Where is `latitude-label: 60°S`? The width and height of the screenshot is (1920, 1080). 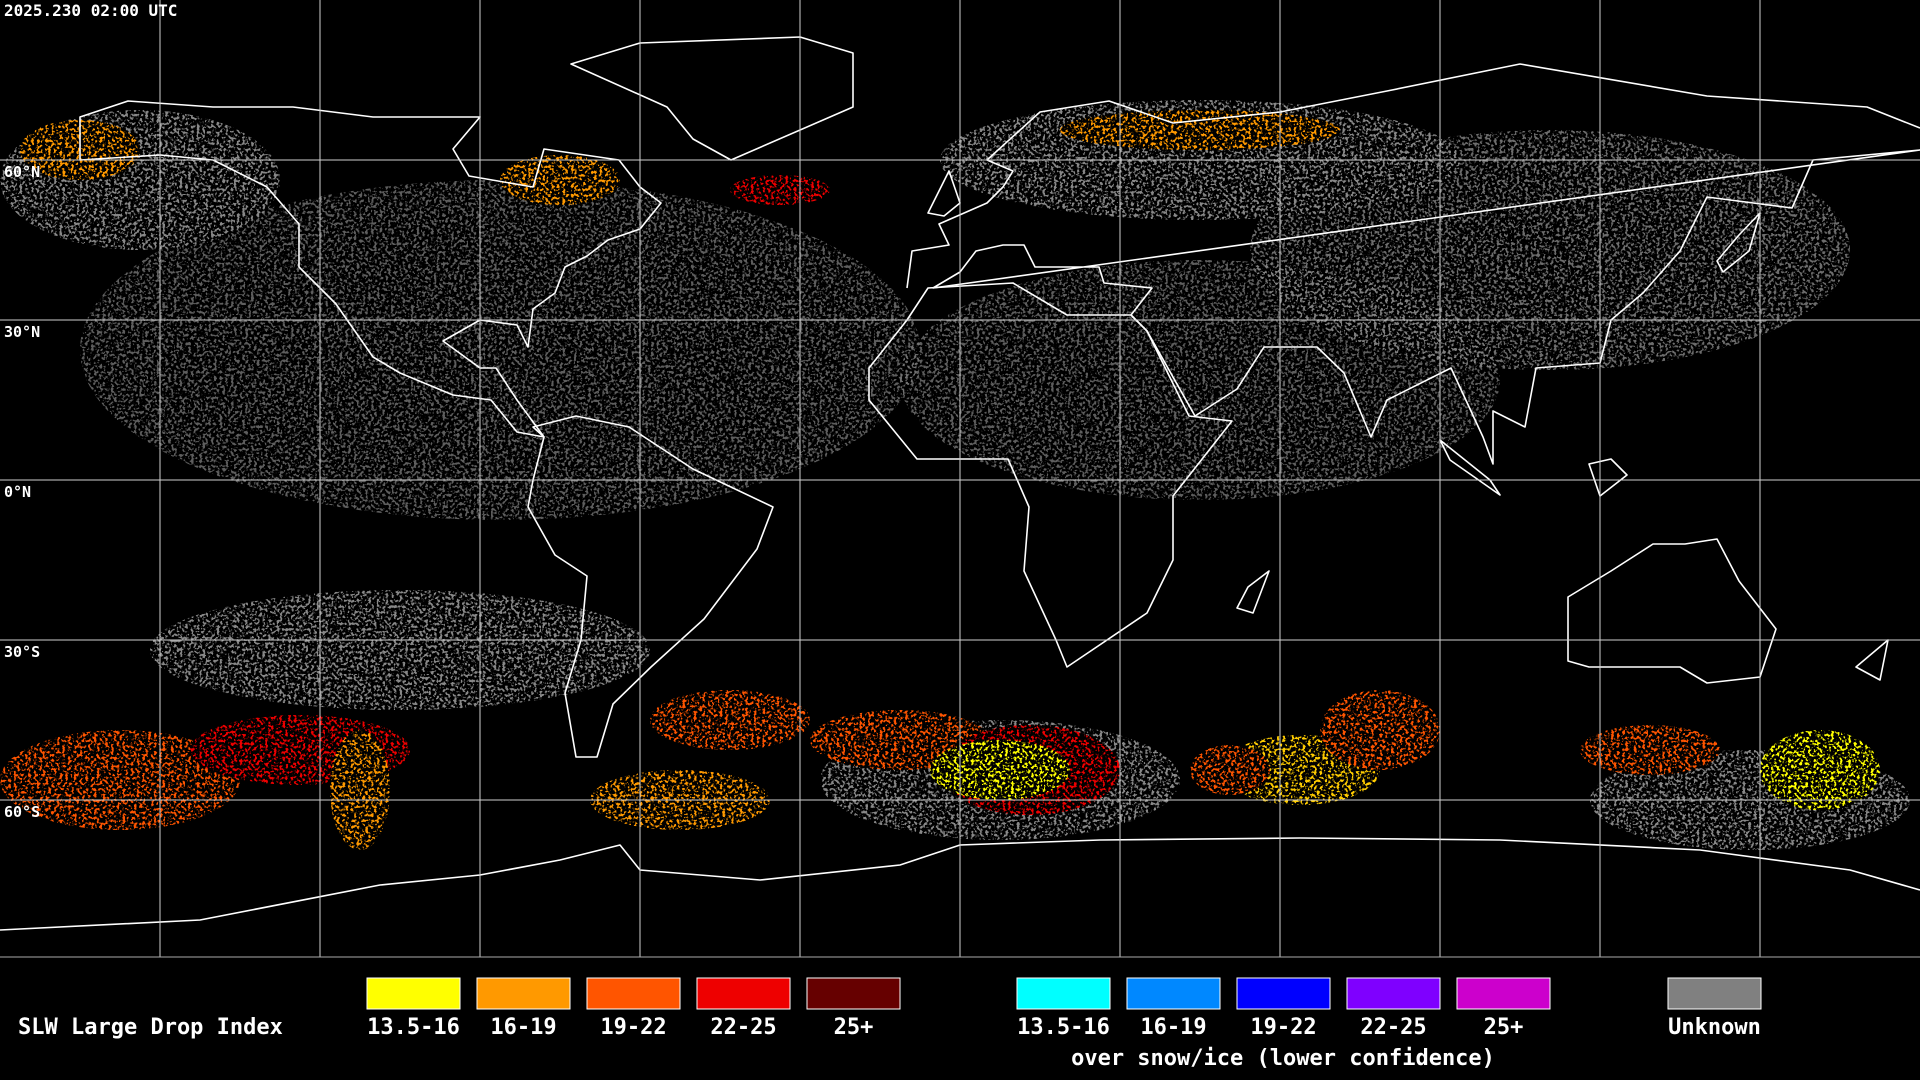 latitude-label: 60°S is located at coordinates (22, 812).